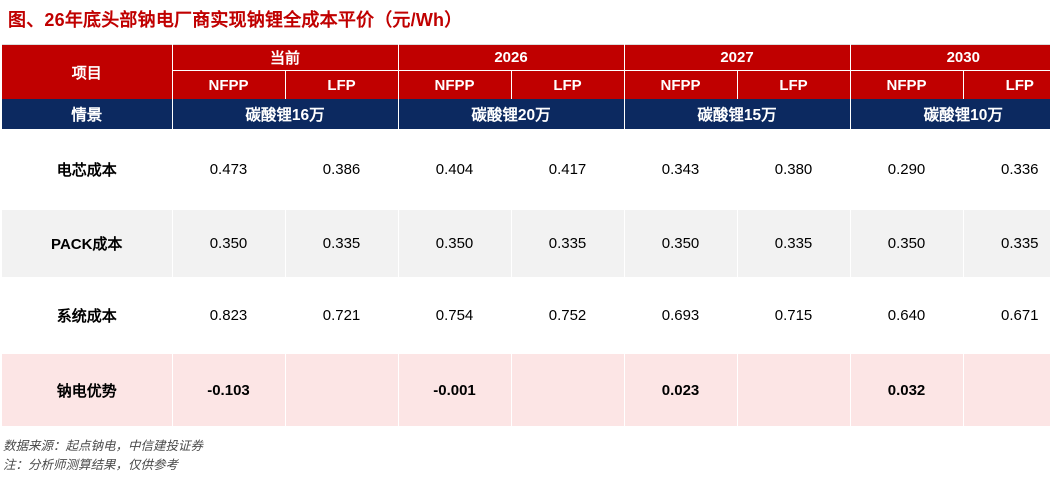  Describe the element at coordinates (103, 456) in the screenshot. I see `footnotes: 数据来源：起点钠电，中信建投证券 注：分析师测算结果，仅供参考` at that location.